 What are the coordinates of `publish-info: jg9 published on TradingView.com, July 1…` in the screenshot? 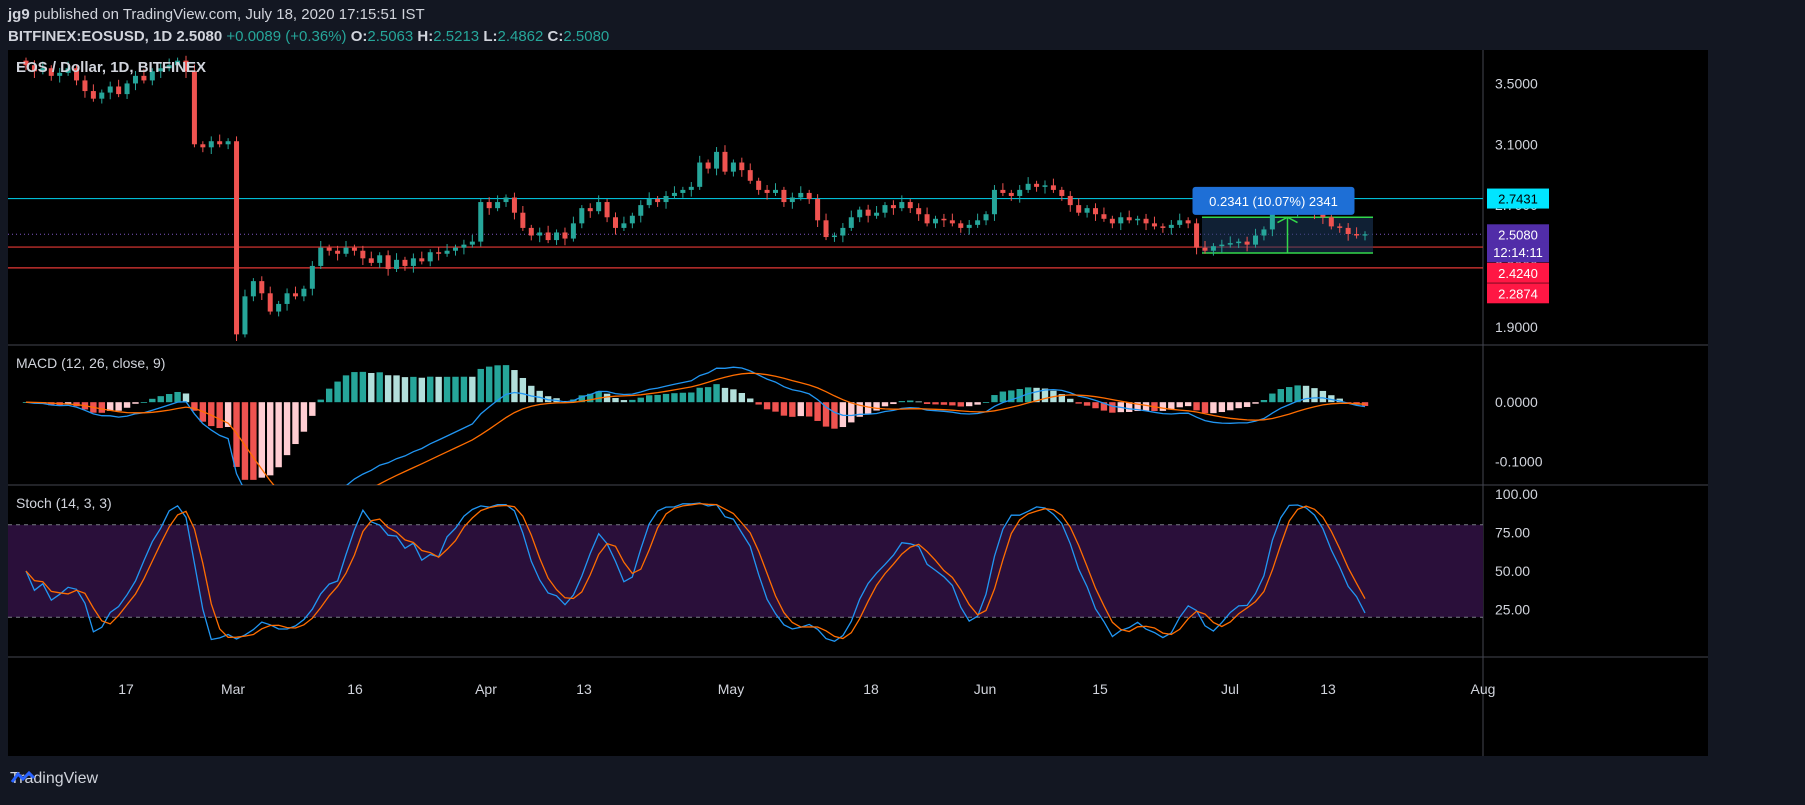 It's located at (216, 14).